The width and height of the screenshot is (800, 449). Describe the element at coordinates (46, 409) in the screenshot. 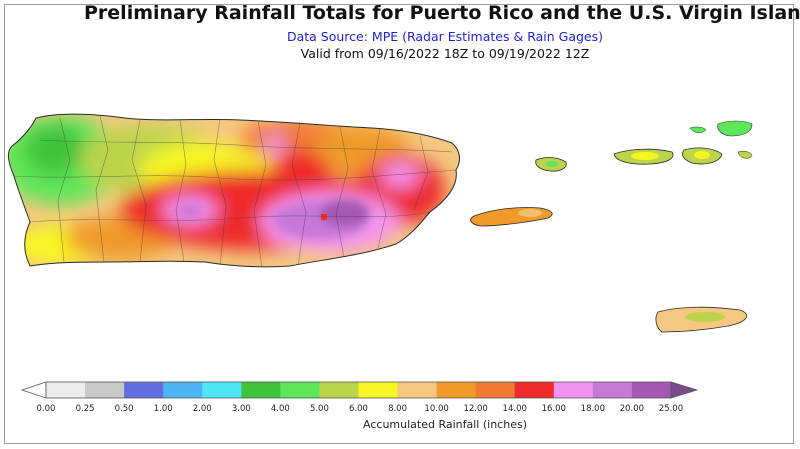

I see `colorbar-tick-label: 0.00` at that location.